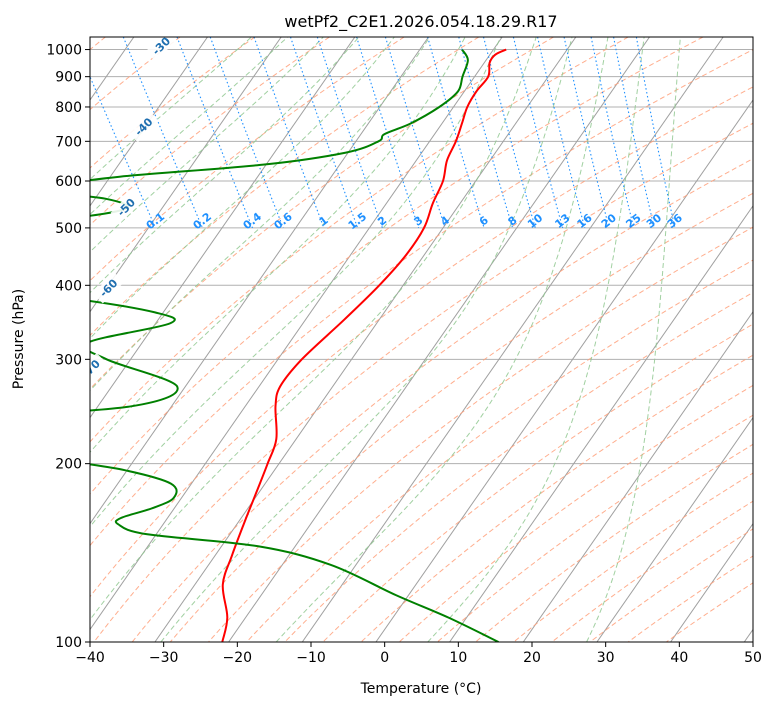 Image resolution: width=775 pixels, height=708 pixels. I want to click on x-tick-label: 30, so click(606, 658).